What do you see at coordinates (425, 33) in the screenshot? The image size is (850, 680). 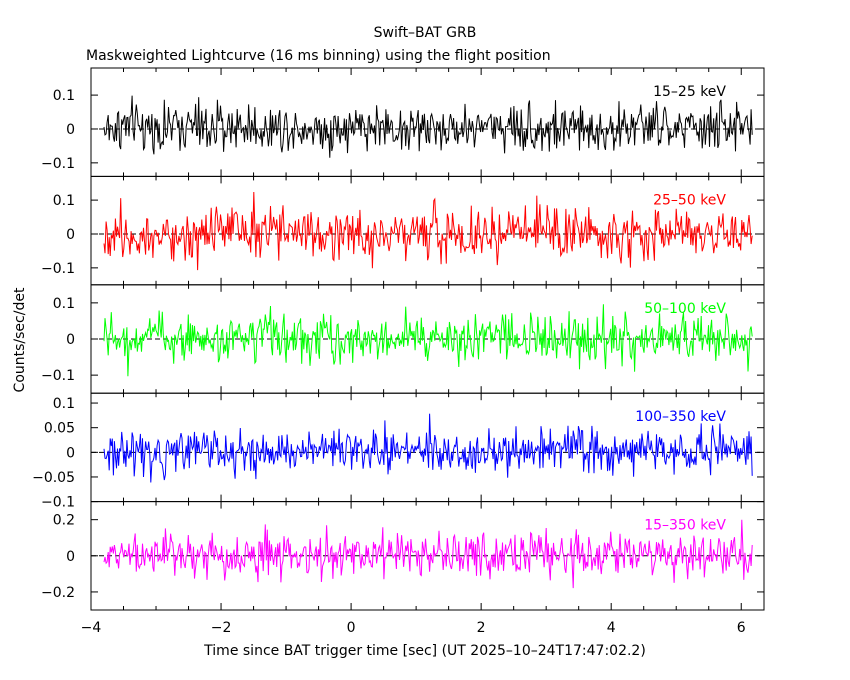 I see `chart-title: Swift–BAT GRB` at bounding box center [425, 33].